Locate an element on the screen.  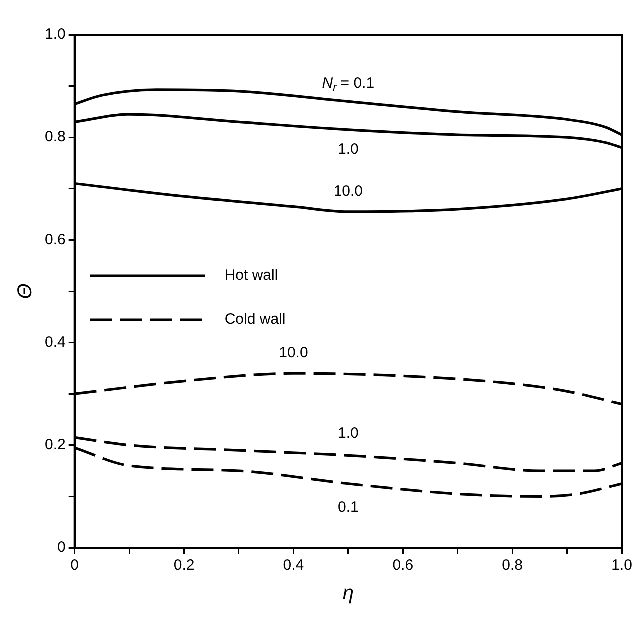
y-tick-label: 0 is located at coordinates (62, 547).